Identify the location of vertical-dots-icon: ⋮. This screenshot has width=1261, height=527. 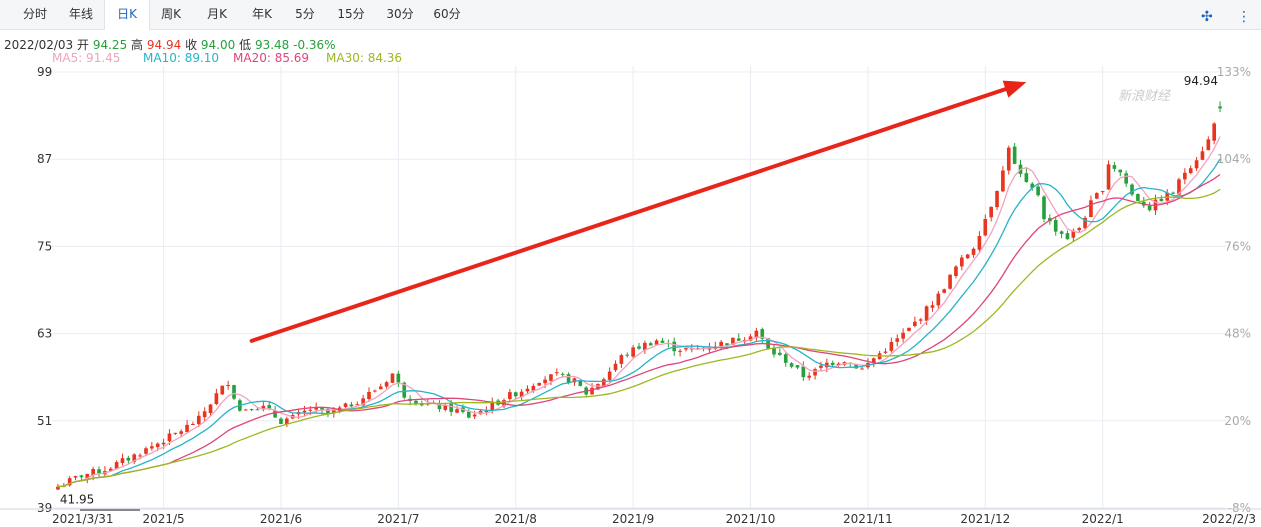
(1244, 17).